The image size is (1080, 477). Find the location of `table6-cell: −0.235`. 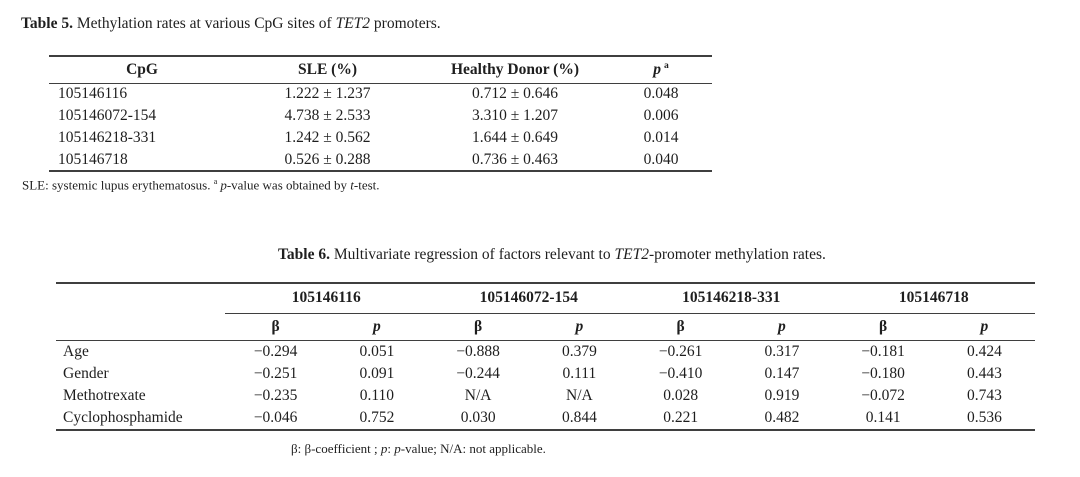

table6-cell: −0.235 is located at coordinates (275, 396).